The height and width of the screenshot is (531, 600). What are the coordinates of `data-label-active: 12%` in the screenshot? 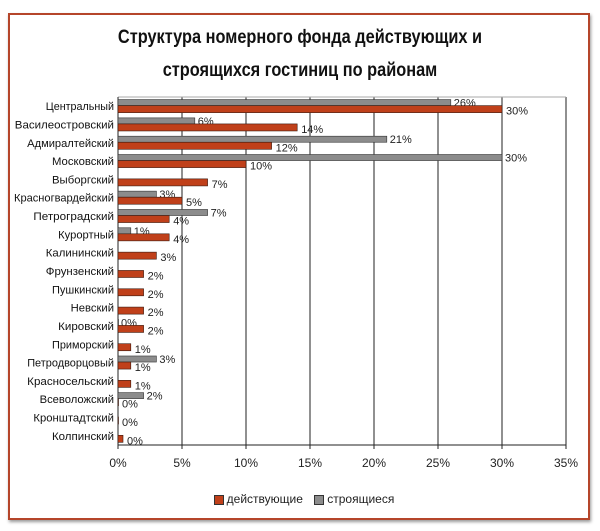 It's located at (287, 148).